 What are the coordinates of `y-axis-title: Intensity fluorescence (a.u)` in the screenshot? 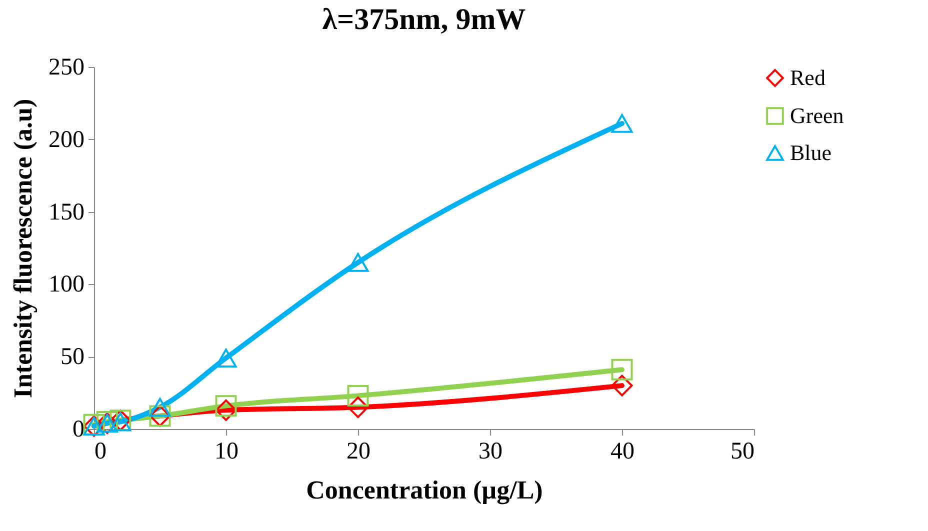 It's located at (23, 248).